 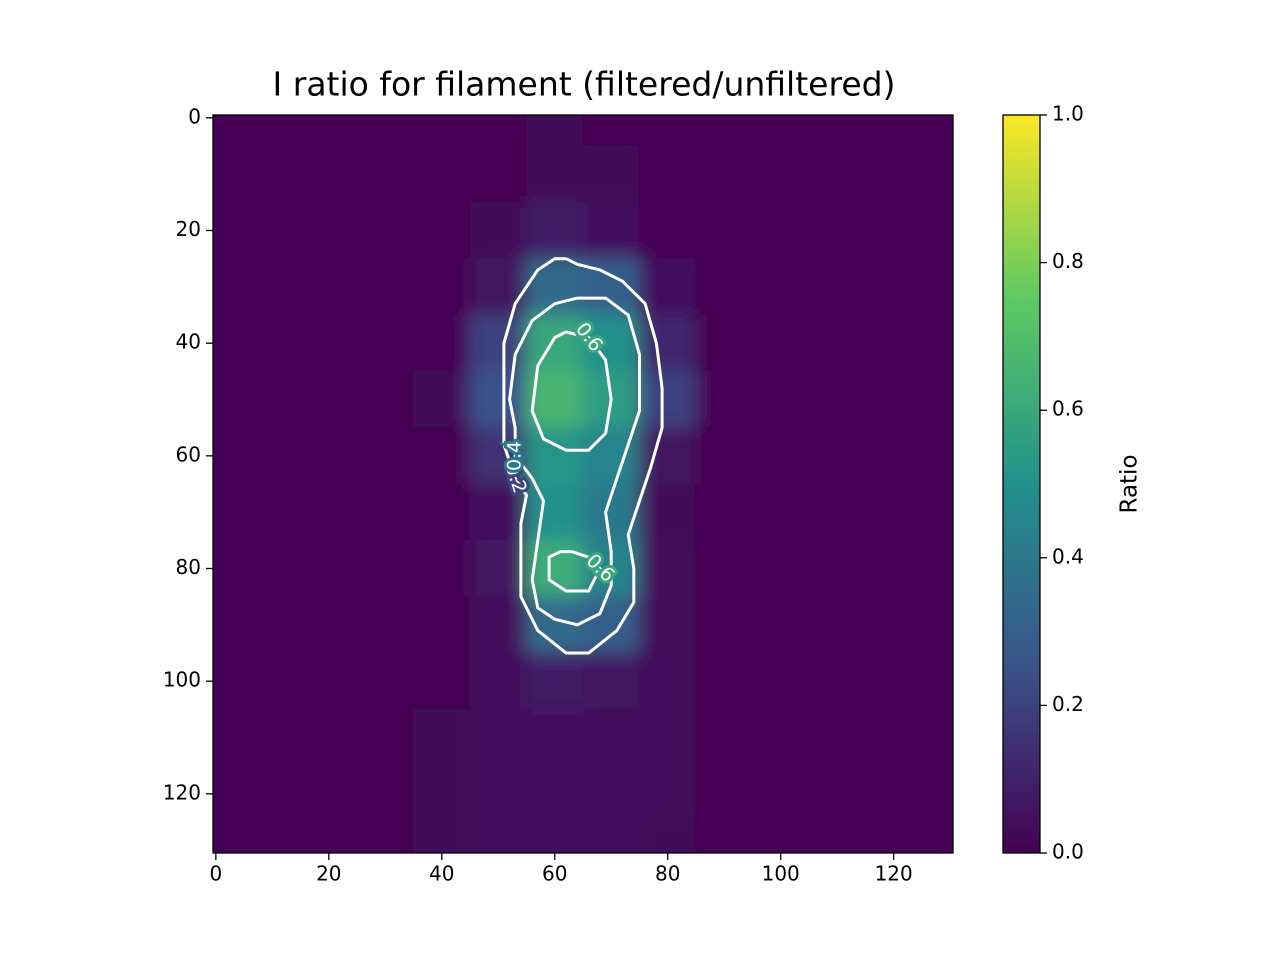 I want to click on contour-label: 0.4, so click(x=515, y=456).